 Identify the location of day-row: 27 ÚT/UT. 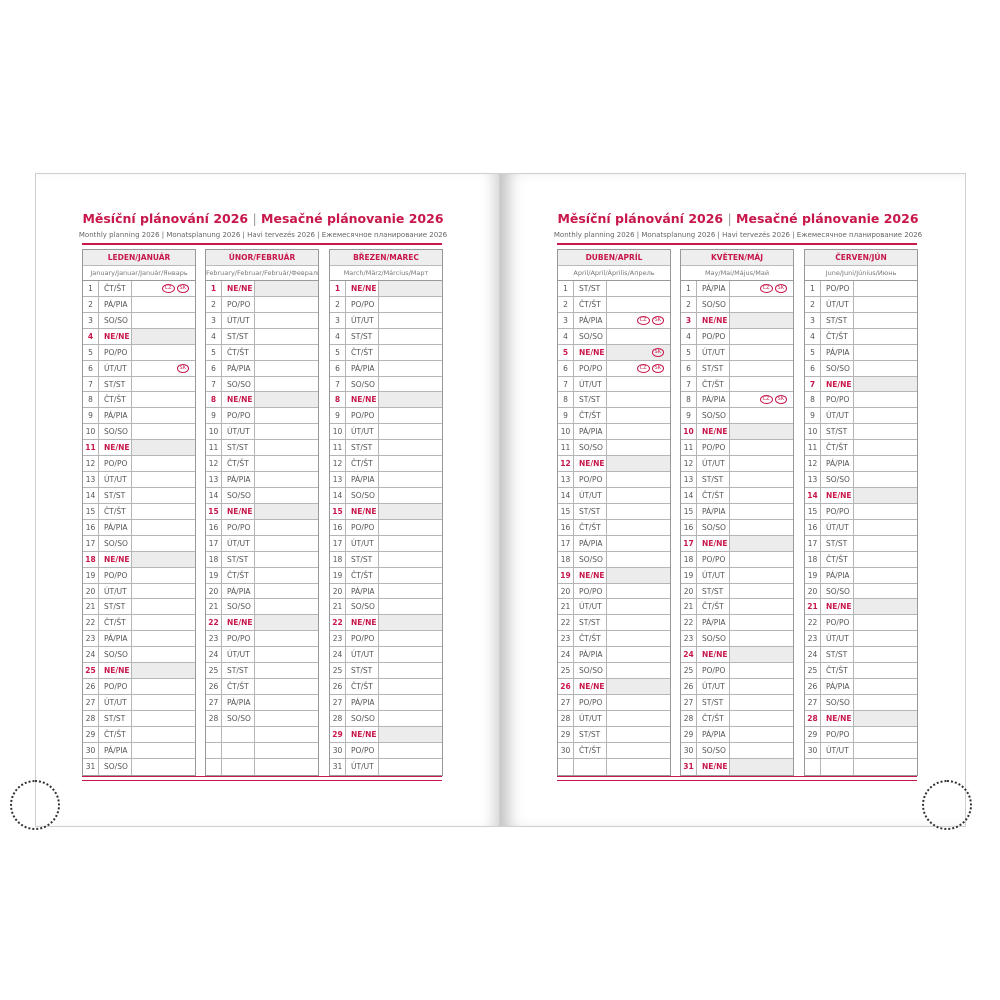
(139, 702).